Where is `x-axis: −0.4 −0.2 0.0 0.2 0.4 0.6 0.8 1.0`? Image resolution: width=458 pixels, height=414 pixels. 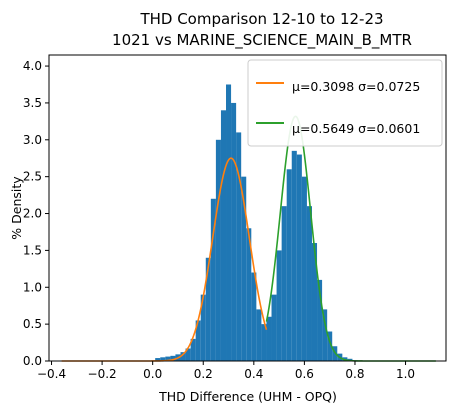 x-axis: −0.4 −0.2 0.0 0.2 0.4 0.6 0.8 1.0 is located at coordinates (226, 371).